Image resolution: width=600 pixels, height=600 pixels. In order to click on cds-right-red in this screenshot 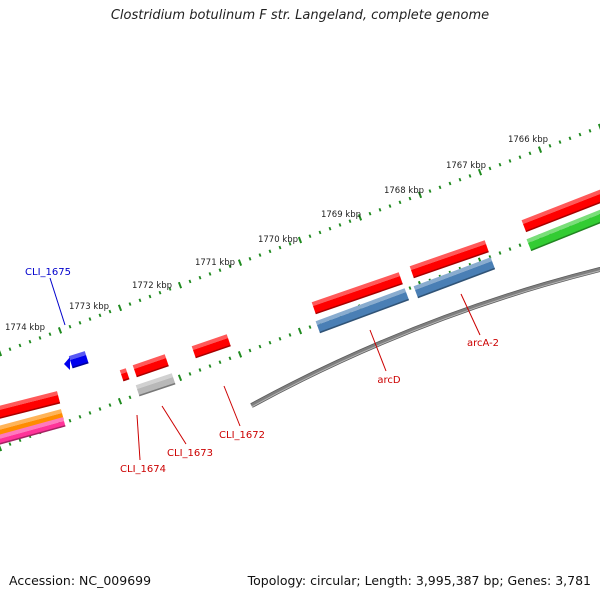, I will do `click(560, 211)`.